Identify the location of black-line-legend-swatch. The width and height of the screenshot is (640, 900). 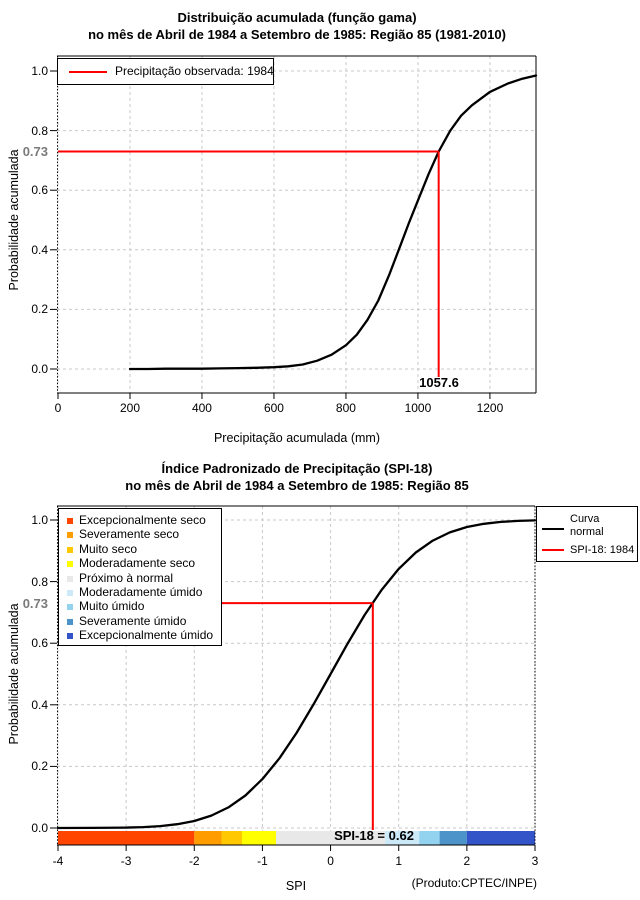
(553, 529).